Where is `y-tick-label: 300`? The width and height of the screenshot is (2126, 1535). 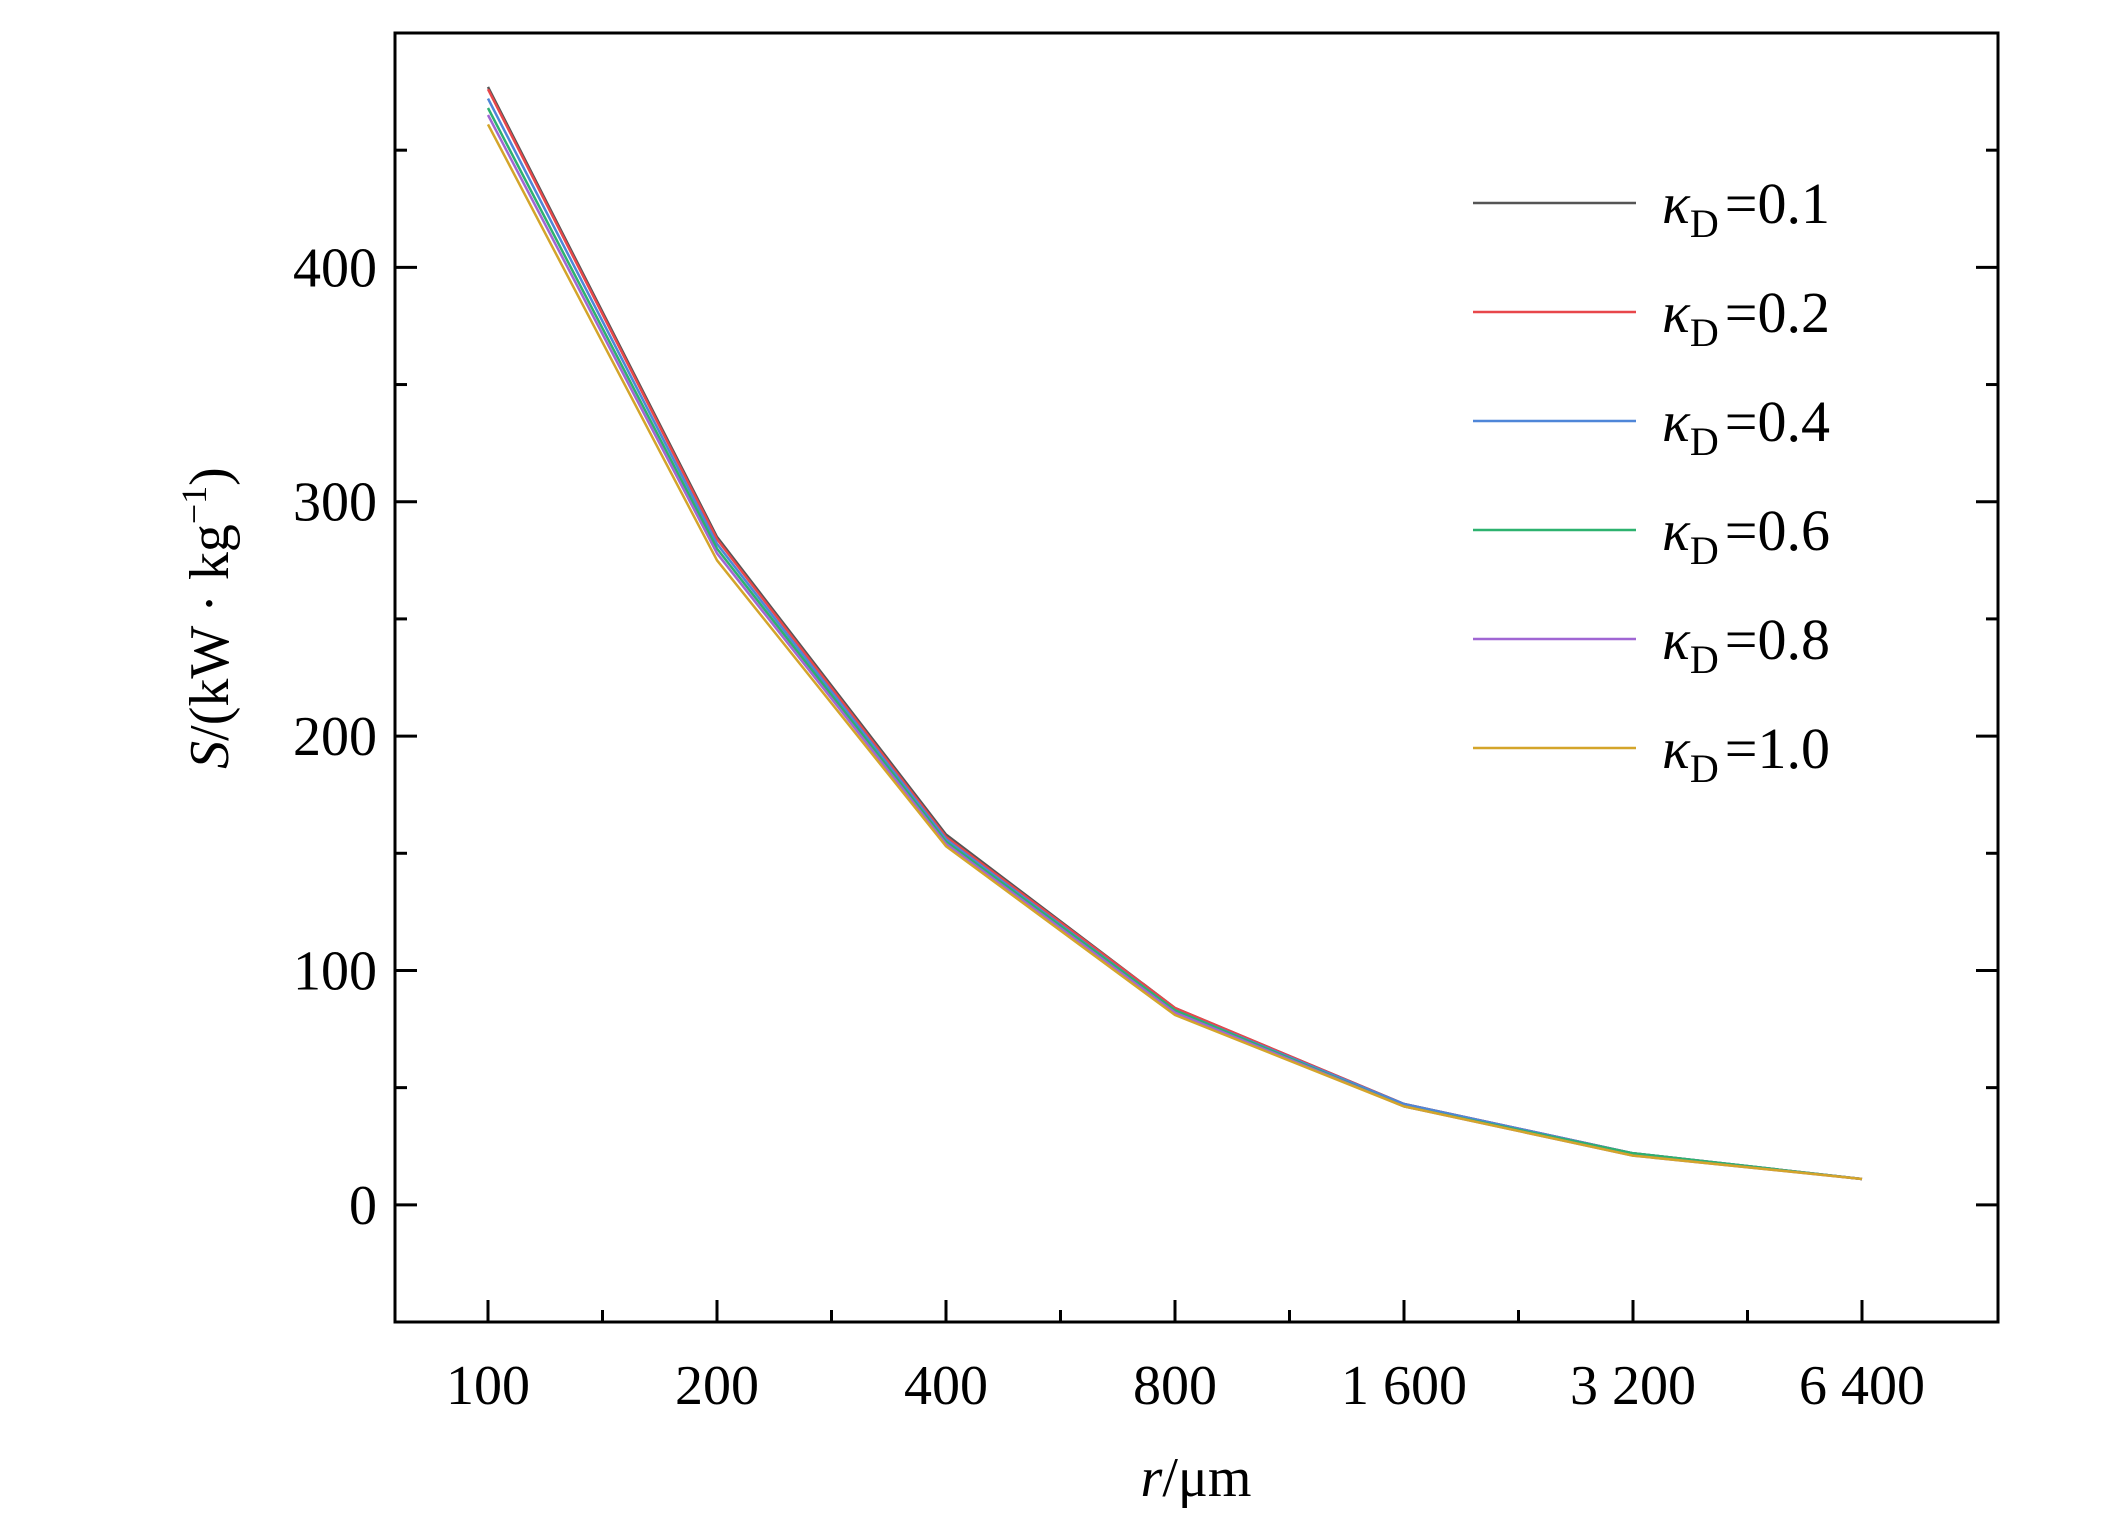
y-tick-label: 300 is located at coordinates (335, 503).